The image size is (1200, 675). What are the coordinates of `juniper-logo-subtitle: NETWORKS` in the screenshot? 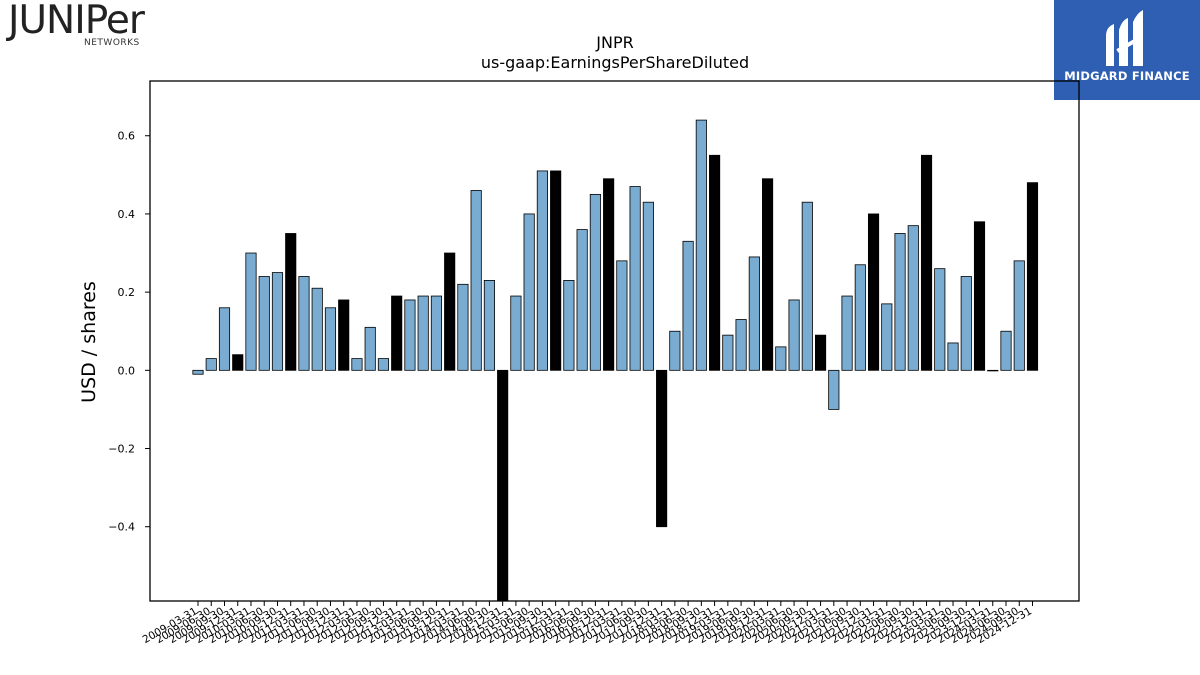 It's located at (112, 43).